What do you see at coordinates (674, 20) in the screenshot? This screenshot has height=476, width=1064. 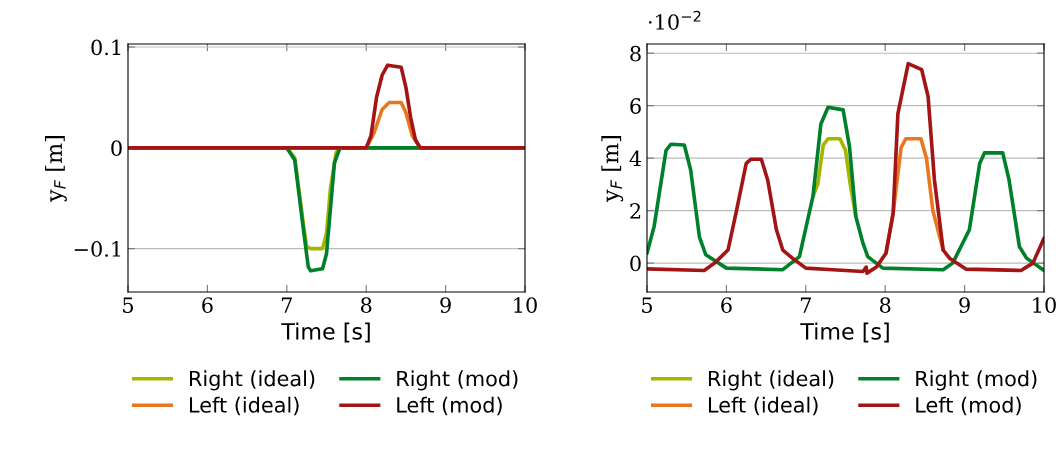 I see `text: ·10$^{−2}$` at bounding box center [674, 20].